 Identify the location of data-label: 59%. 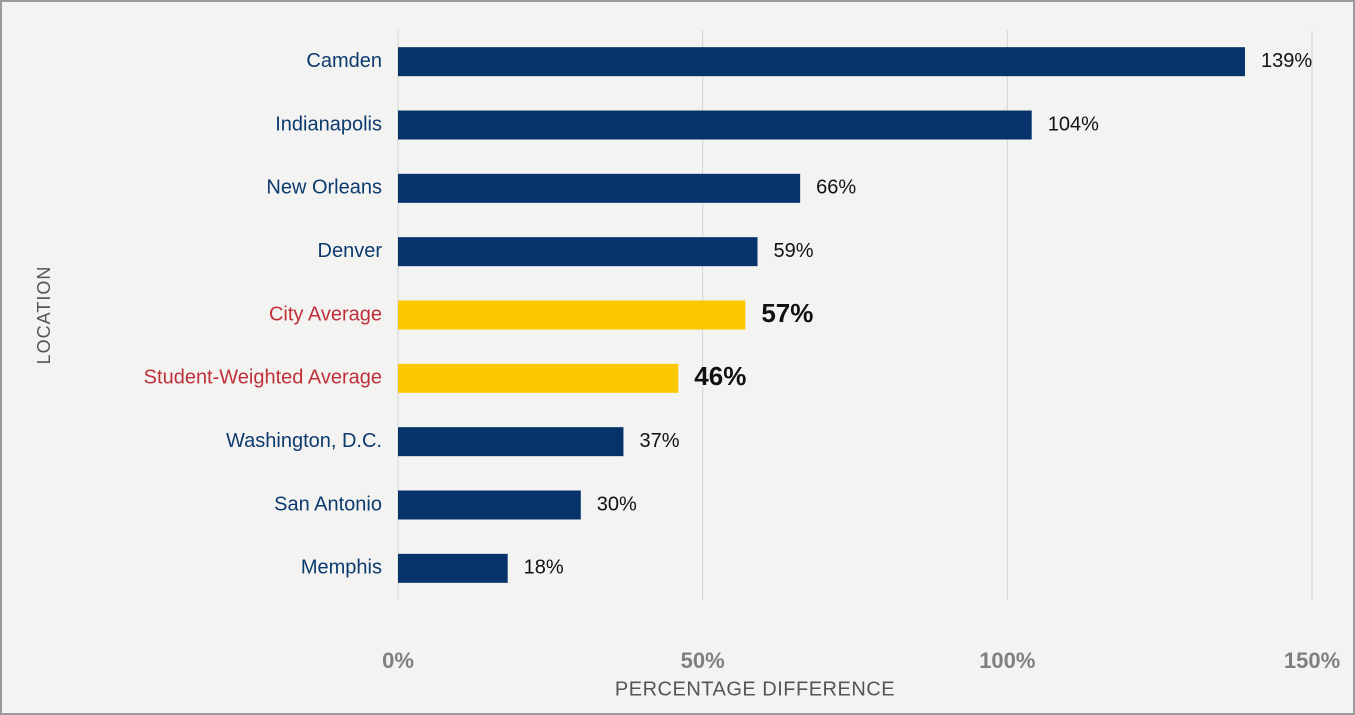
(794, 251).